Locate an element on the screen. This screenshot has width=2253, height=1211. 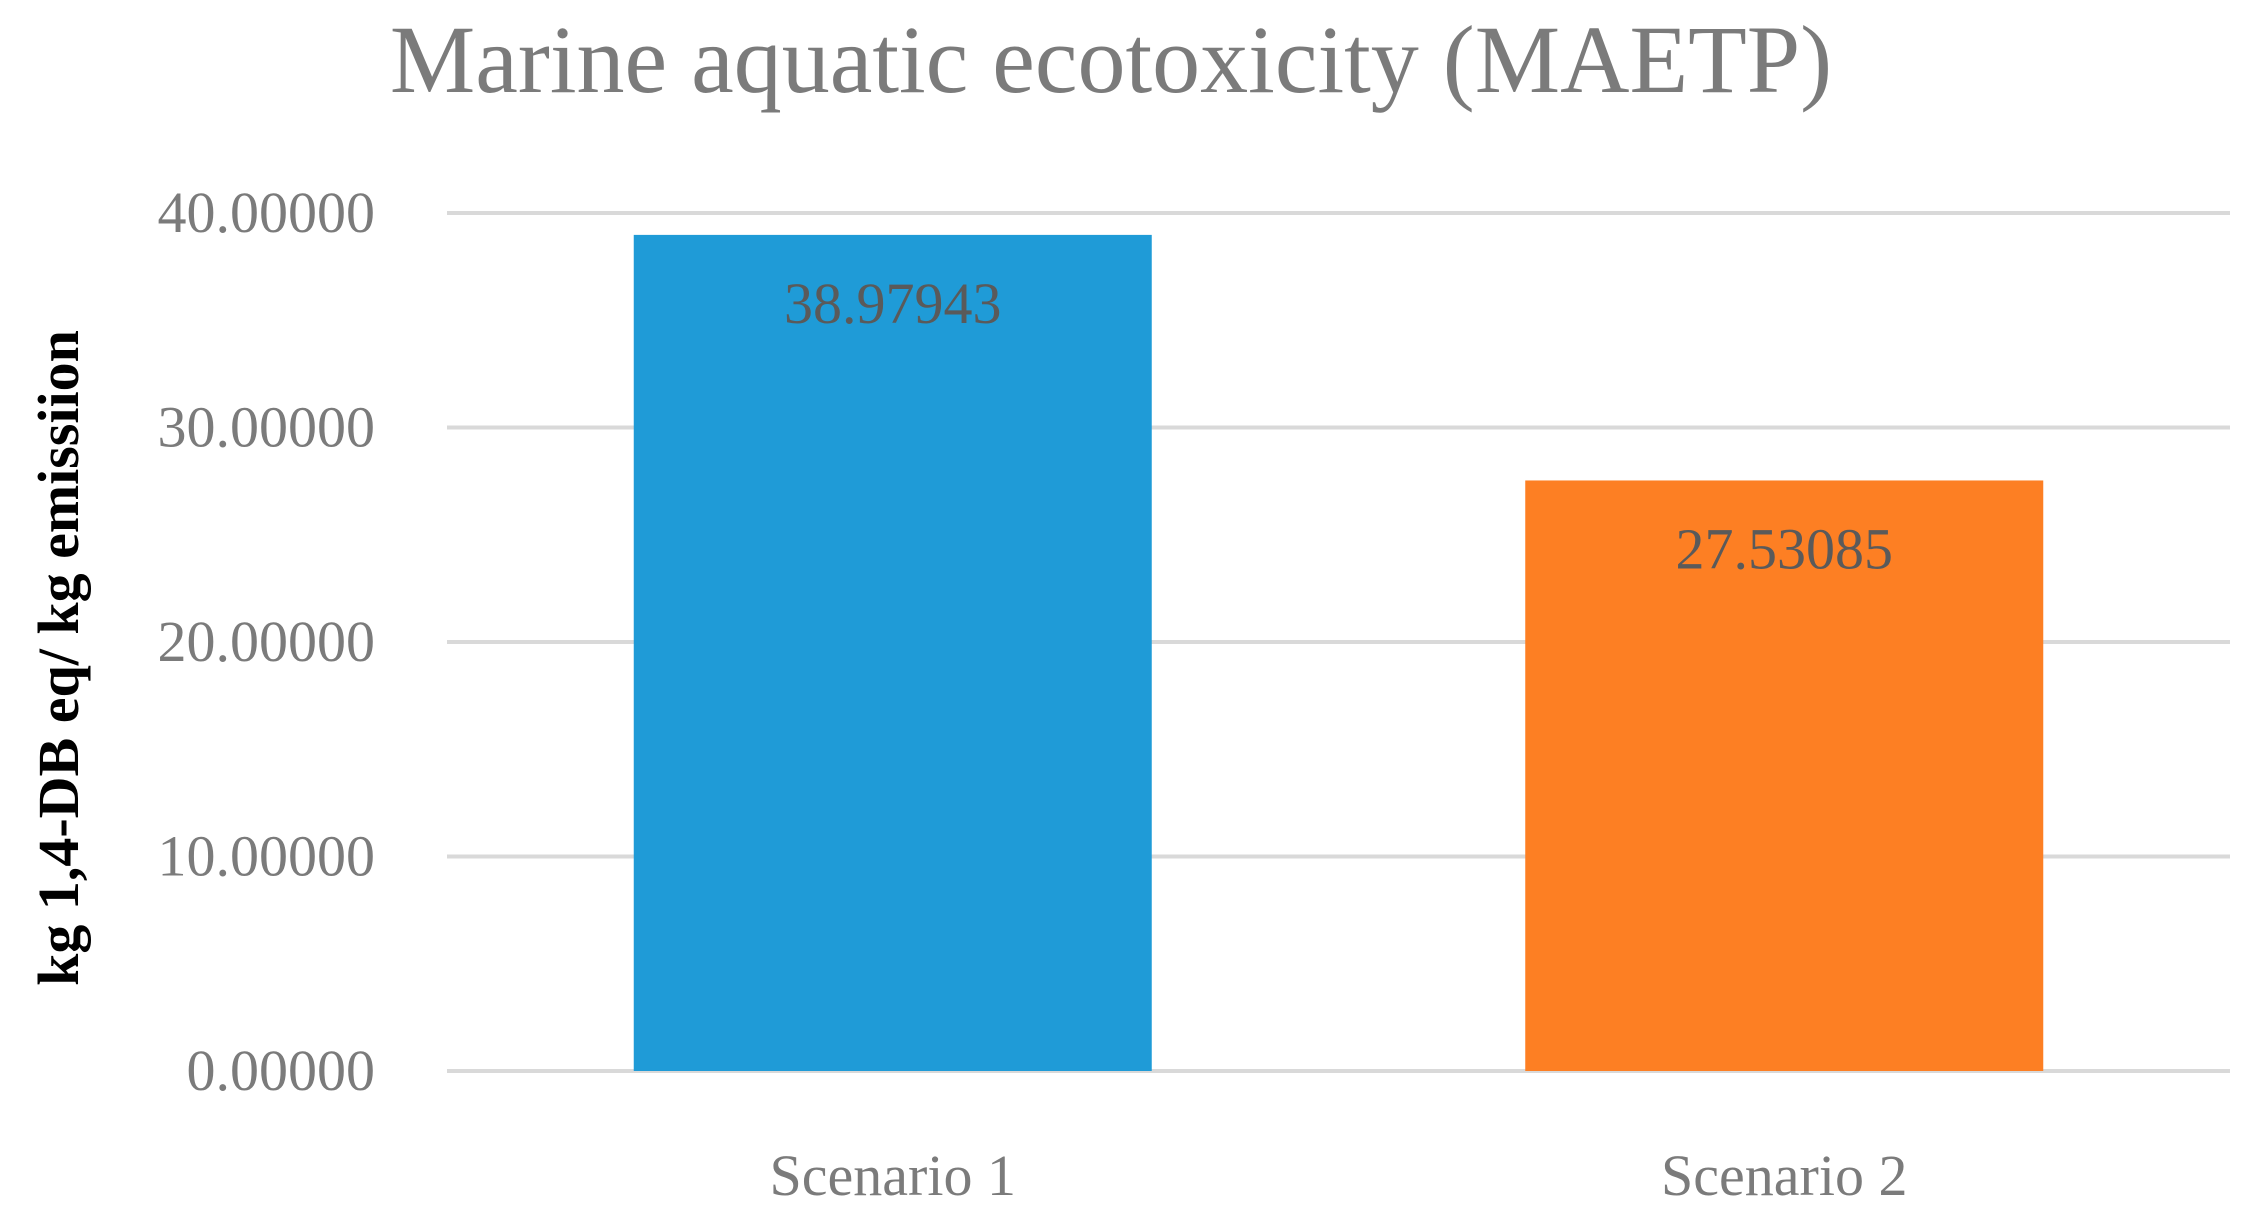
x-tick-label: Scenario 1 is located at coordinates (893, 1174).